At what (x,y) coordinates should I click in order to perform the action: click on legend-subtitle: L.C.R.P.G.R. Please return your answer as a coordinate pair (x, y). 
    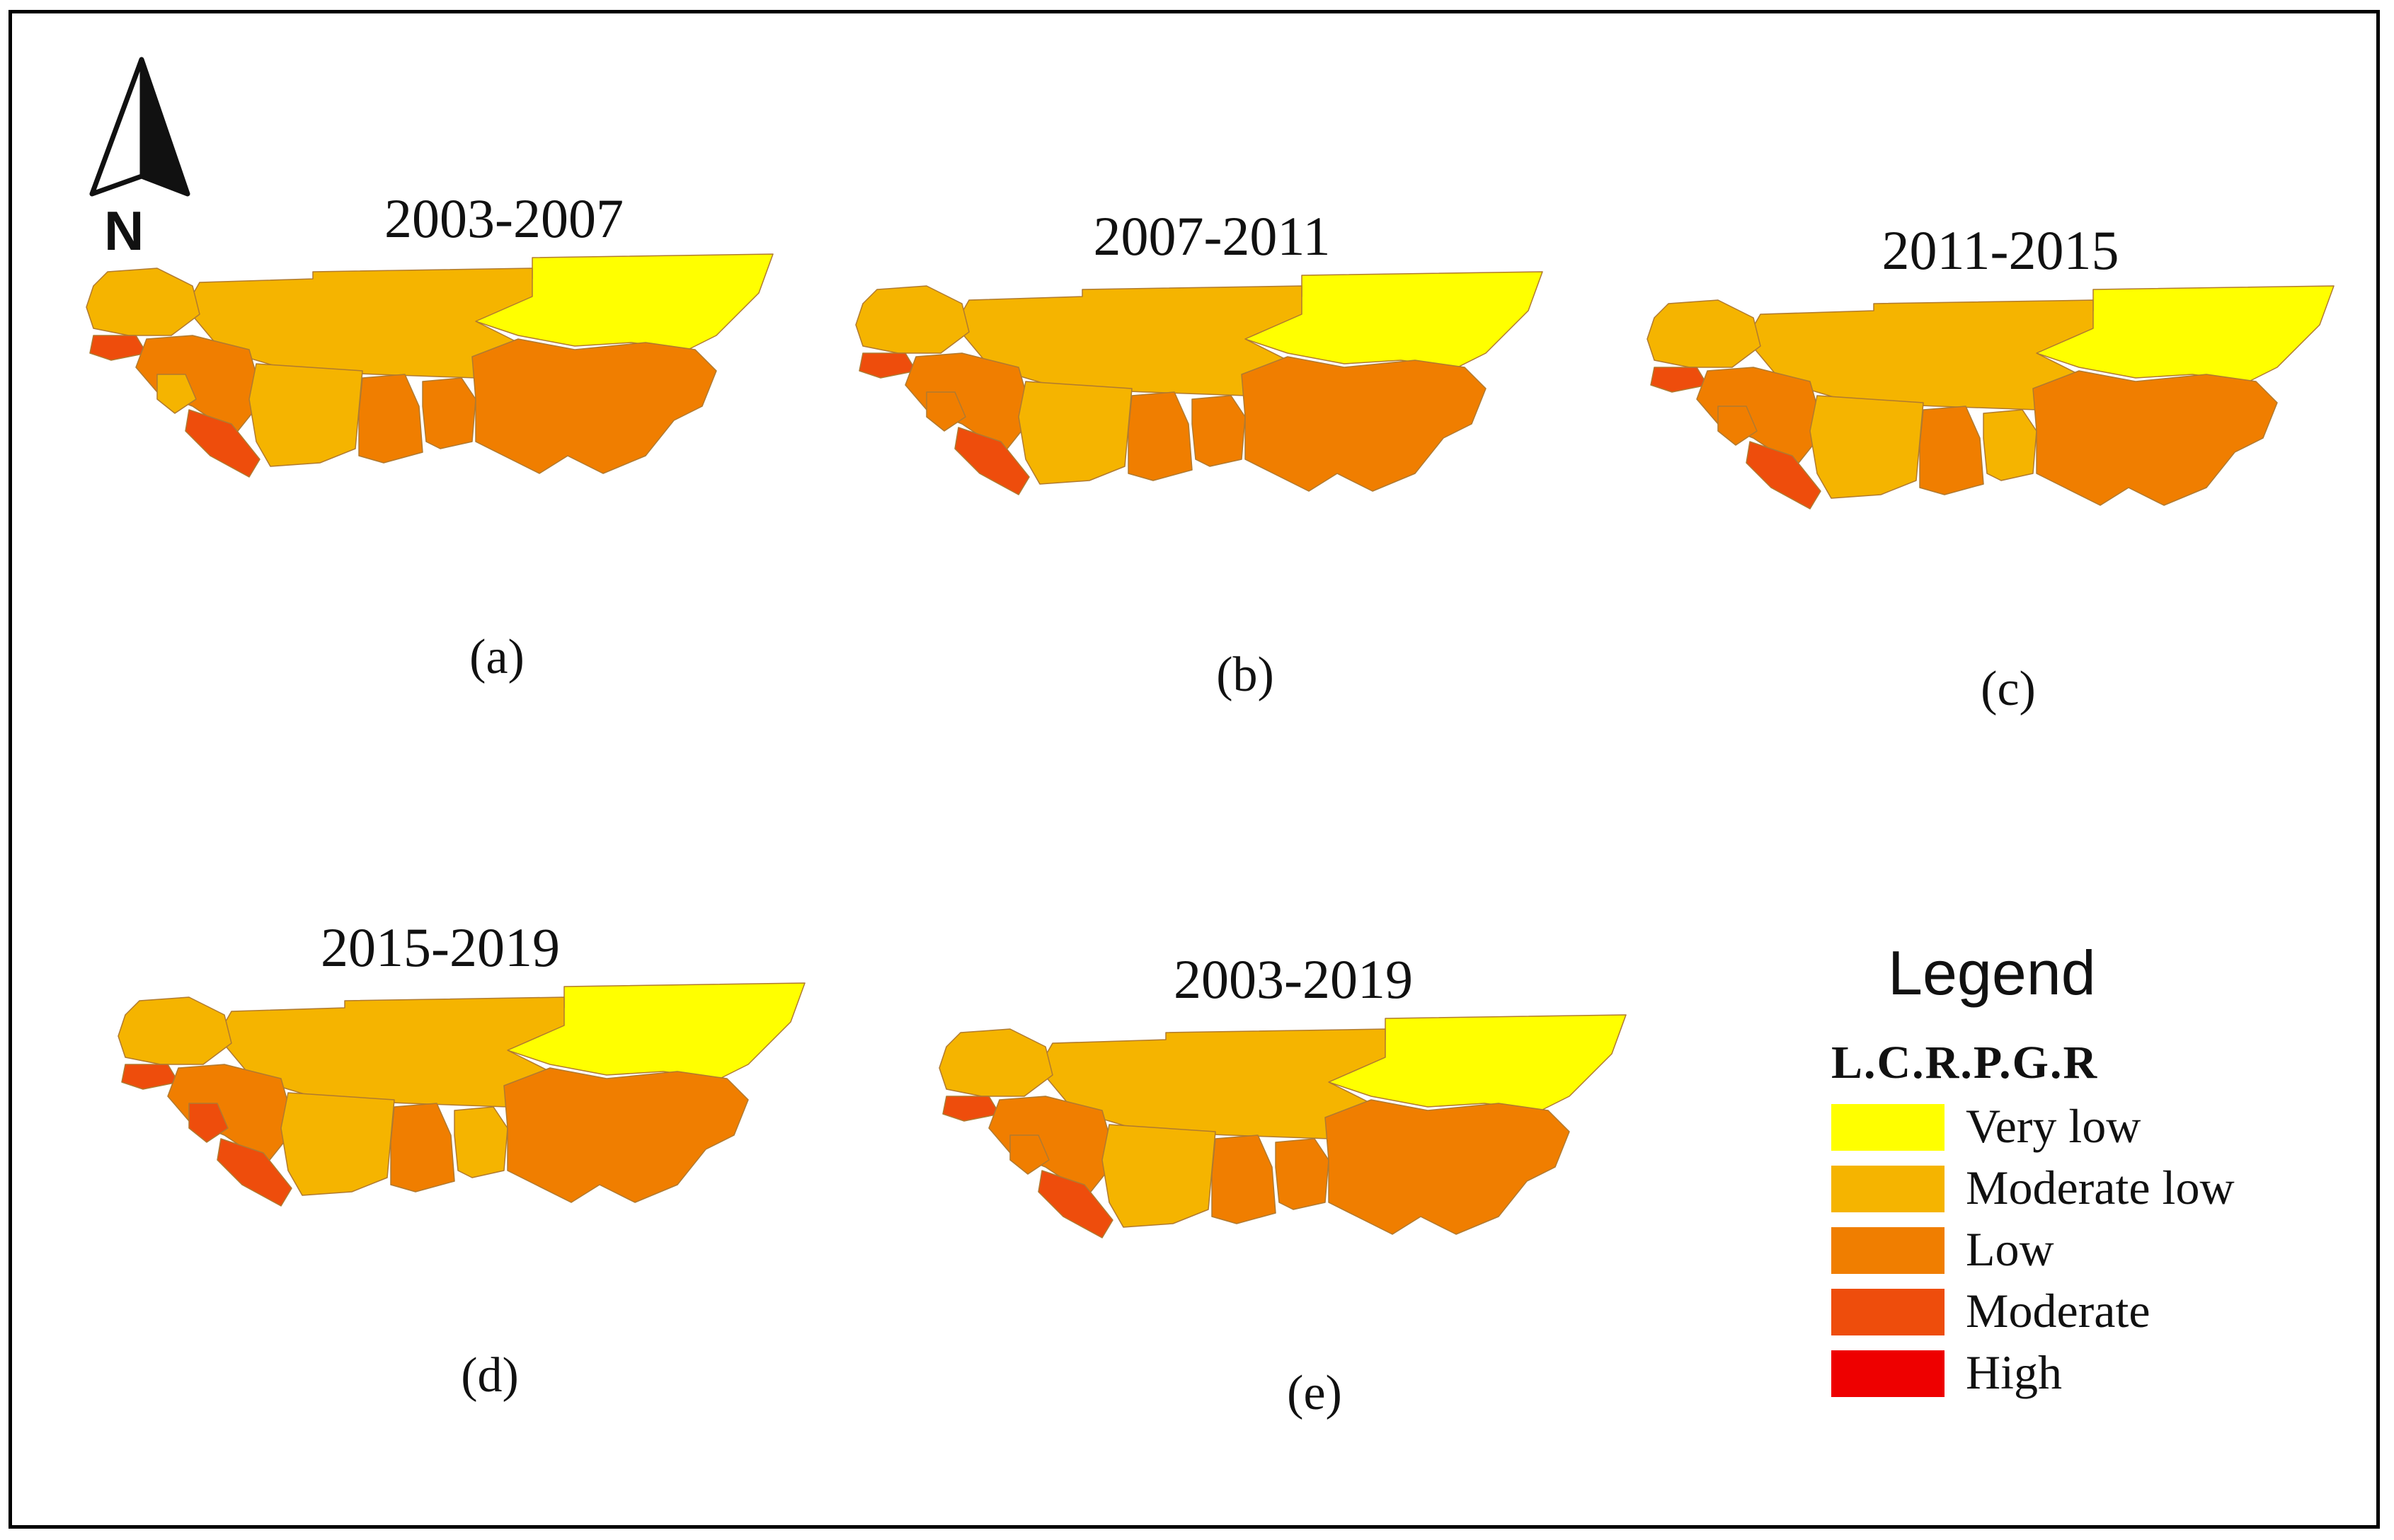
    Looking at the image, I should click on (1965, 1063).